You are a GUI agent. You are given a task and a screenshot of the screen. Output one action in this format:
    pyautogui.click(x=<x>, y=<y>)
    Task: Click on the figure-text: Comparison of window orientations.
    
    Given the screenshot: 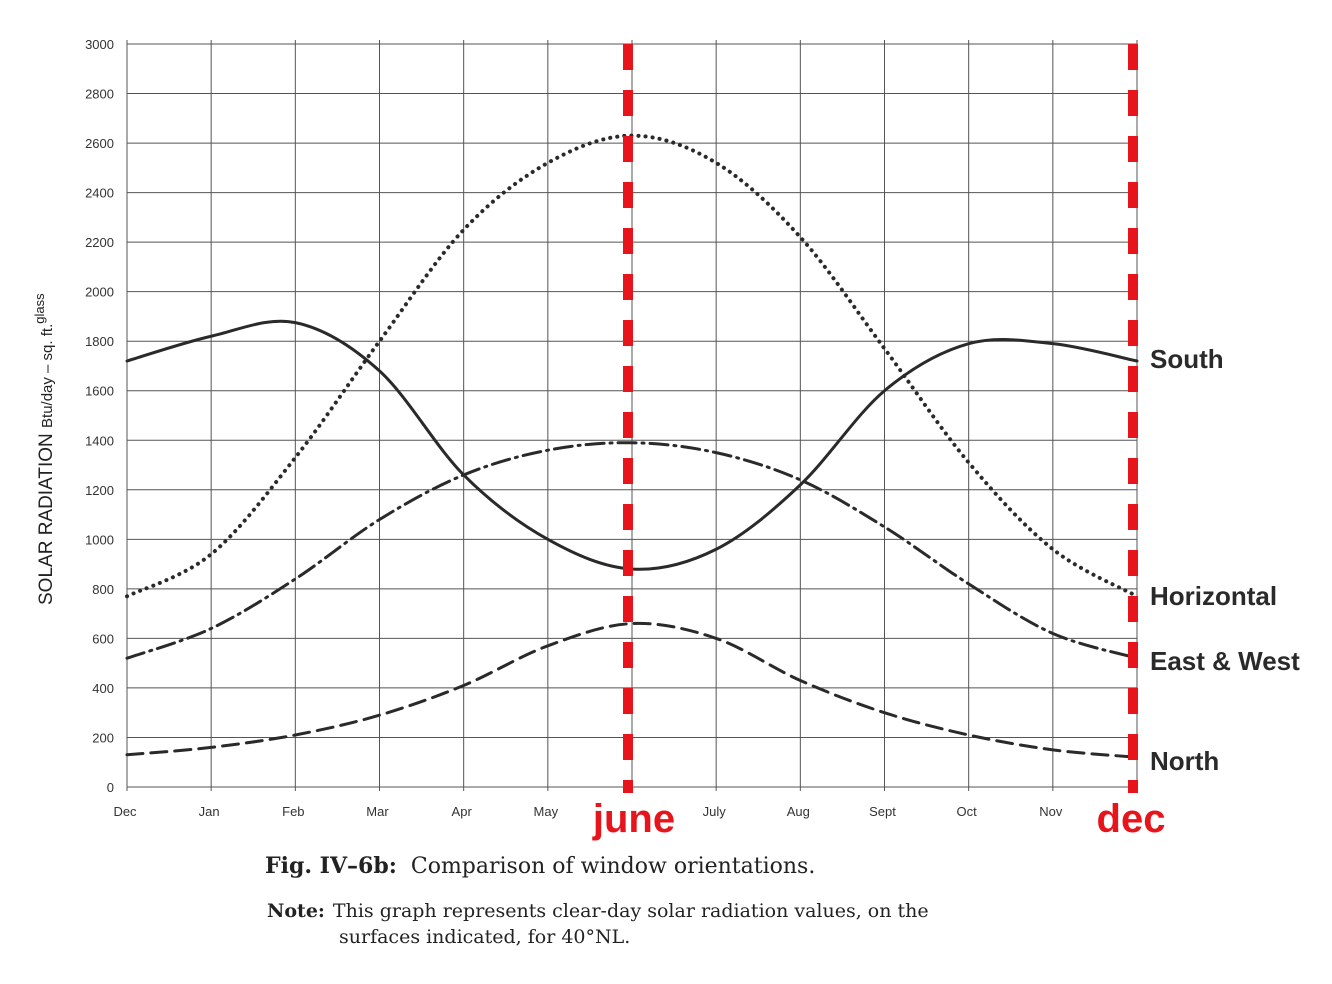 What is the action you would take?
    pyautogui.click(x=613, y=866)
    